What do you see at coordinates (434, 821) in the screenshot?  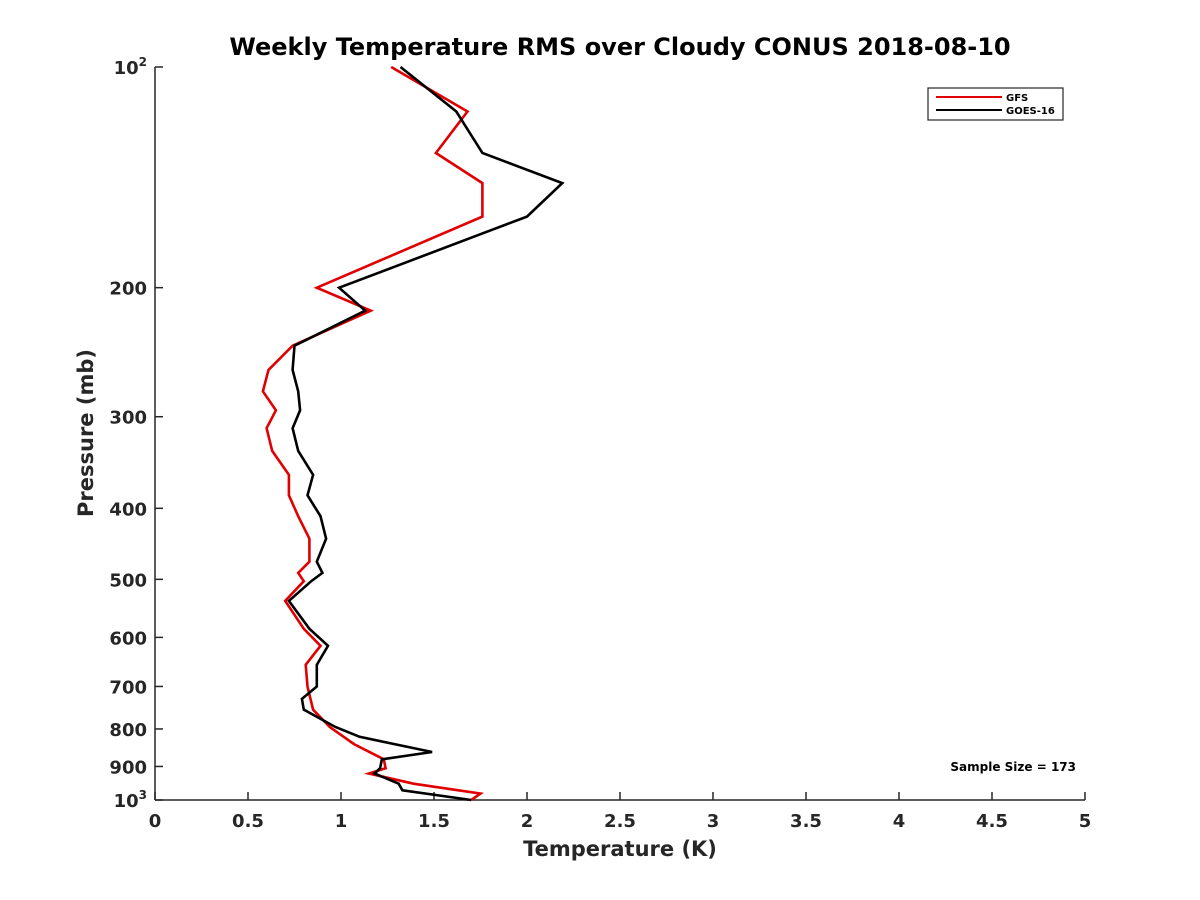 I see `x-tick-label: 1.5` at bounding box center [434, 821].